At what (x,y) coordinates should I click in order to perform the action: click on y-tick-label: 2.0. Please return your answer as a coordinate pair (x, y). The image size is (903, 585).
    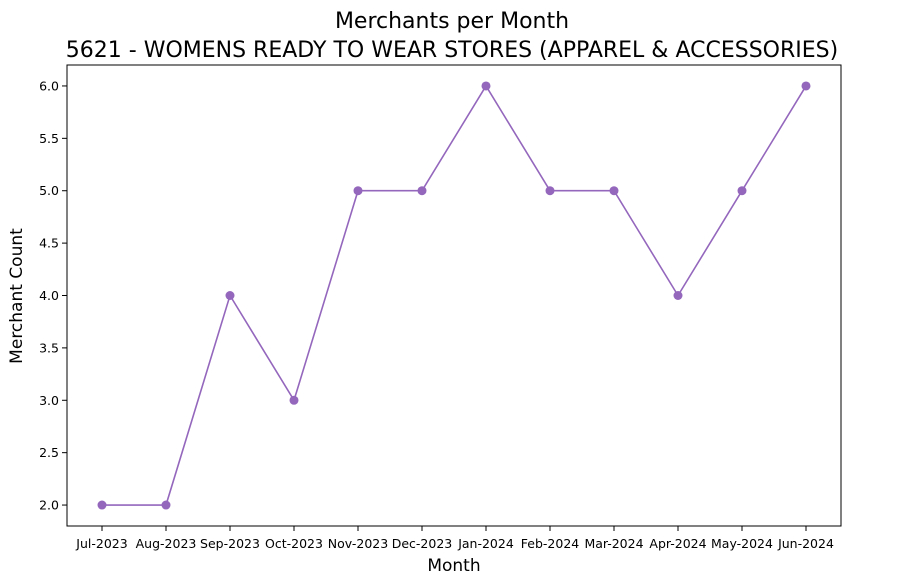
    Looking at the image, I should click on (49, 505).